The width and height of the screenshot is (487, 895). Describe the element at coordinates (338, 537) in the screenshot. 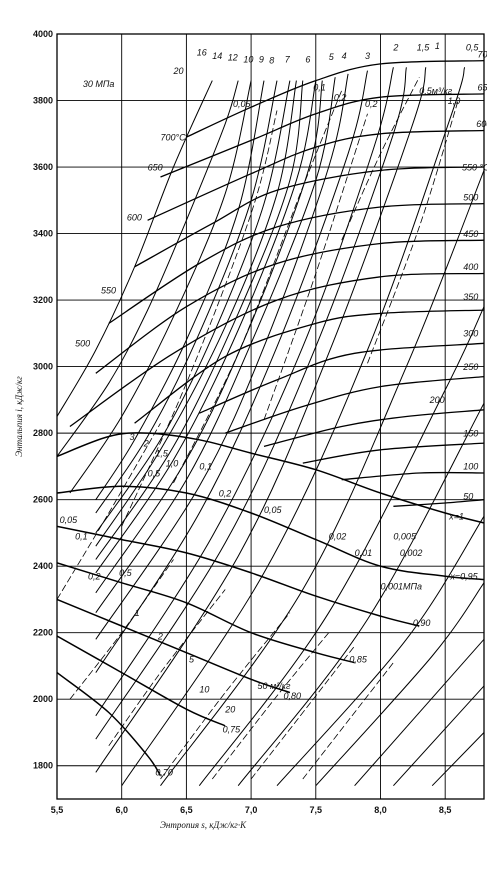

I see `isobar-label: 0,02` at that location.